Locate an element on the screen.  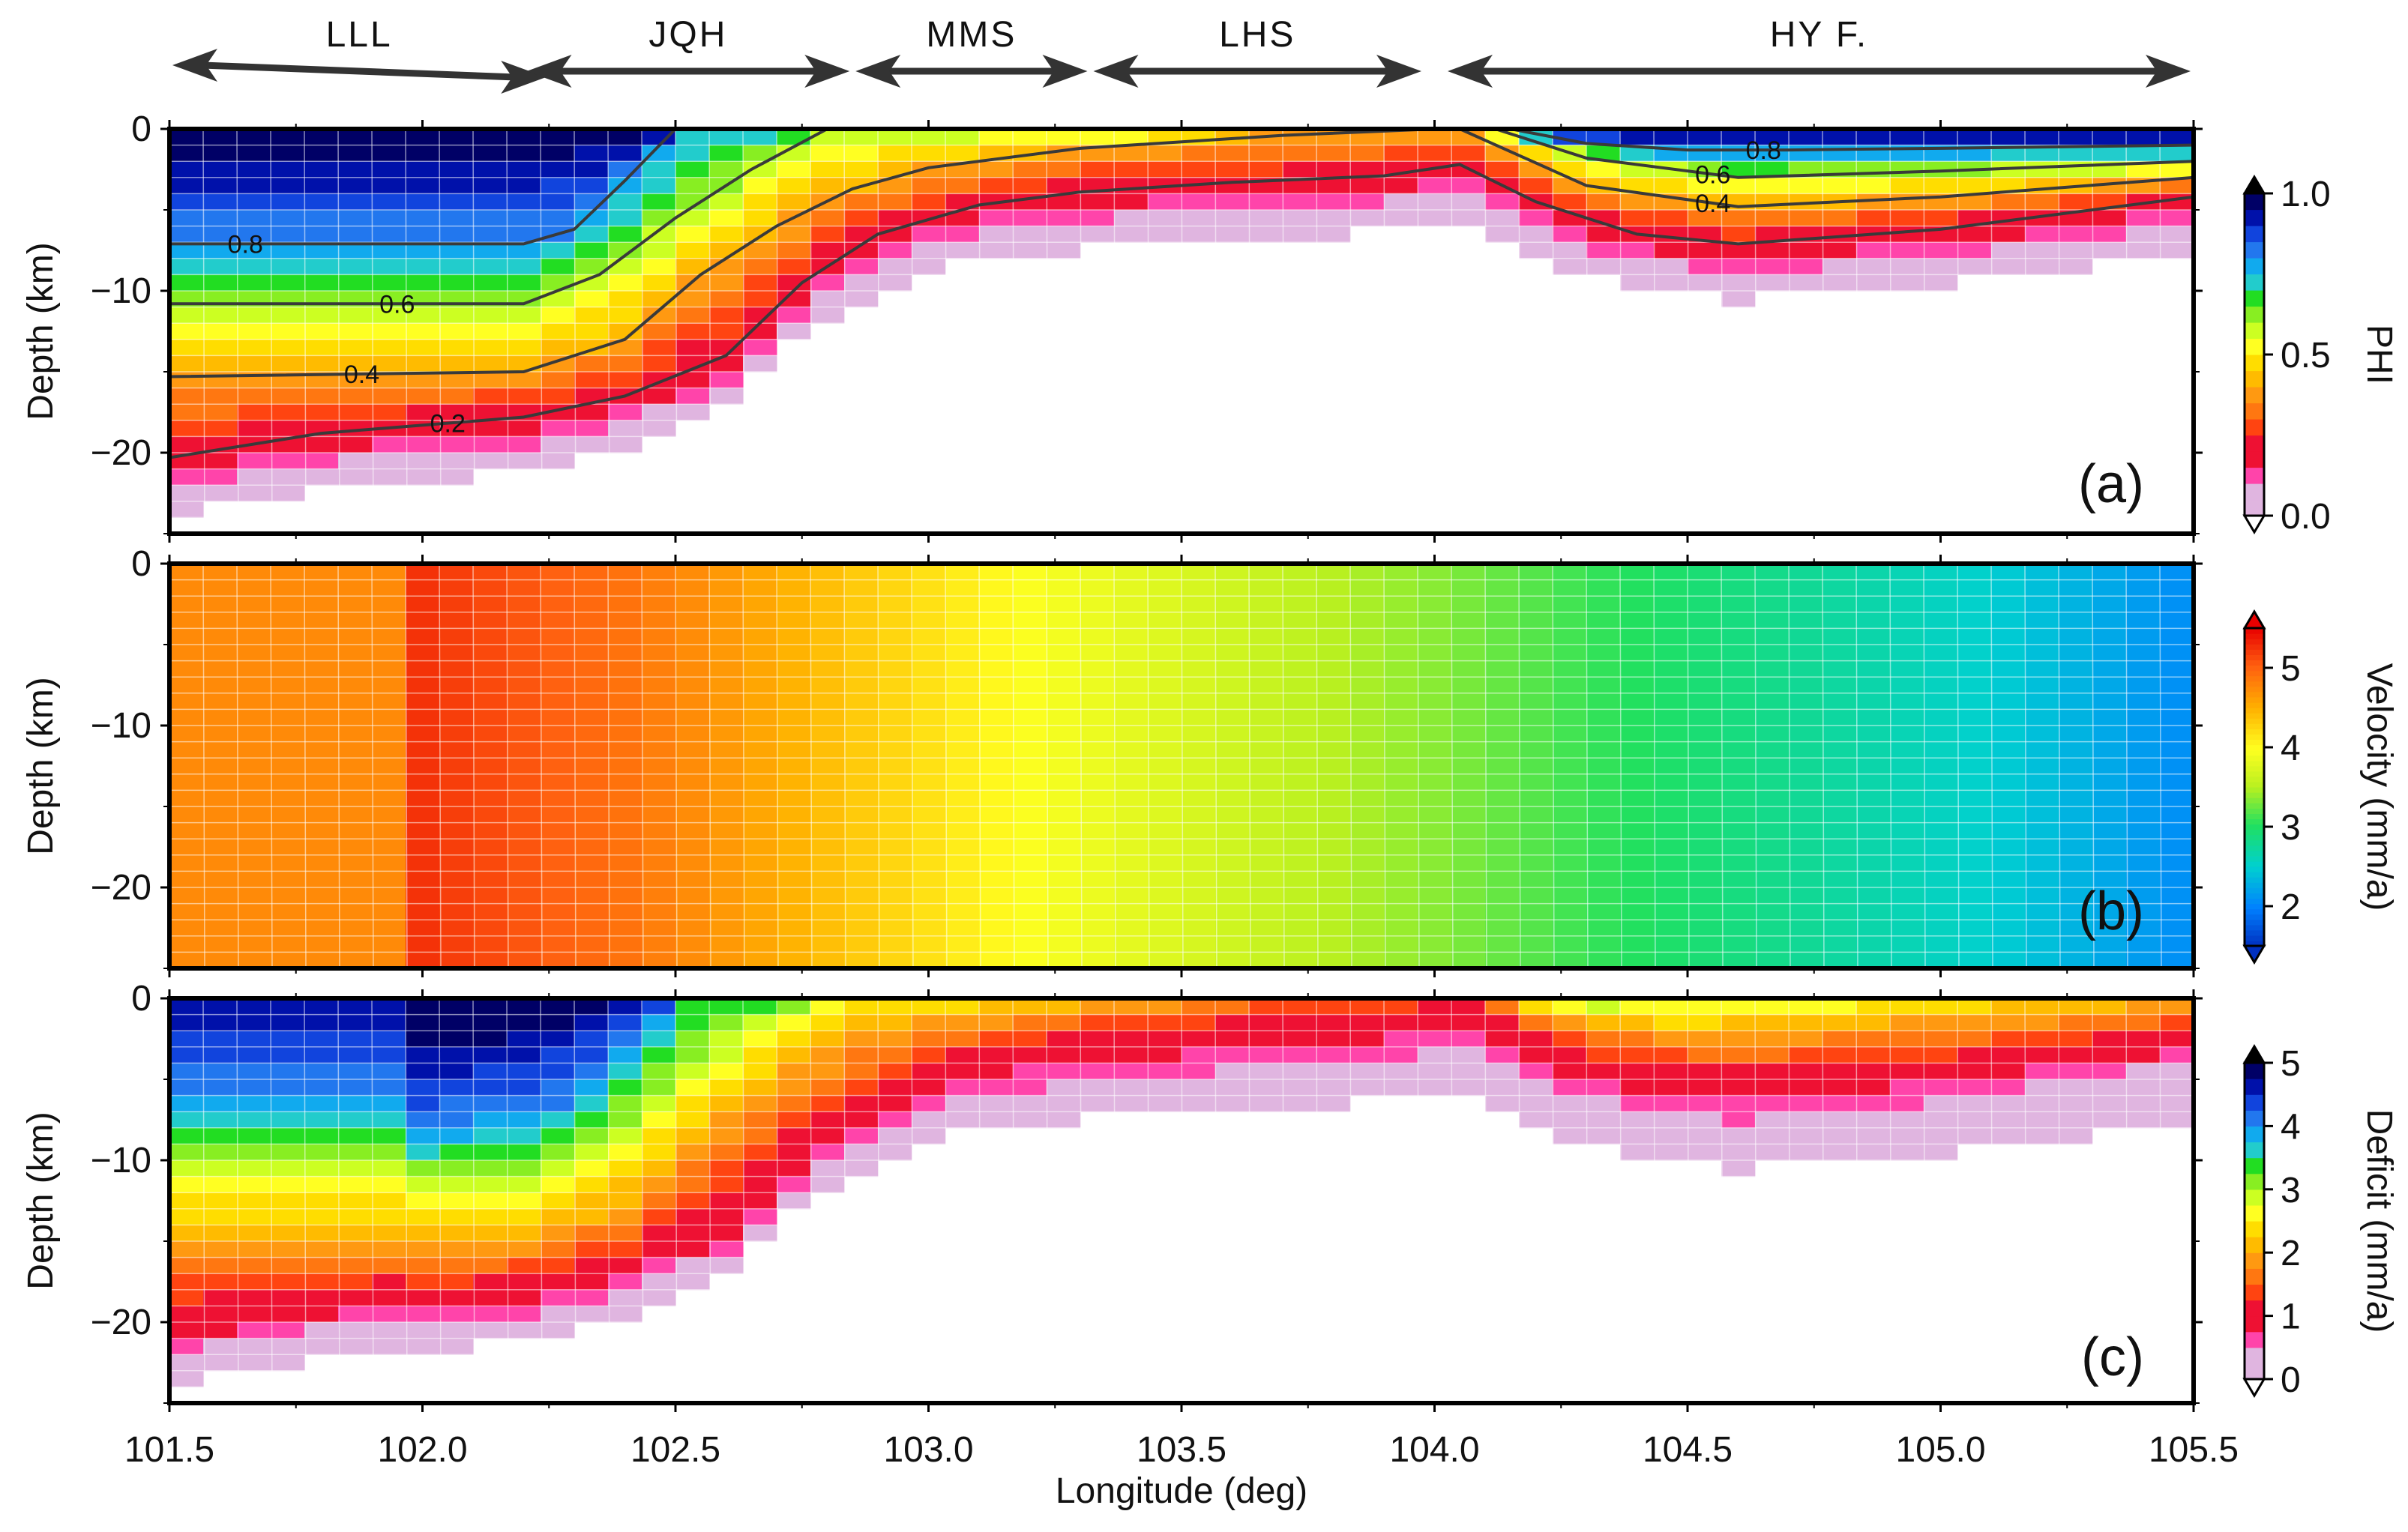
arrow-head-right is located at coordinates (1065, 71).